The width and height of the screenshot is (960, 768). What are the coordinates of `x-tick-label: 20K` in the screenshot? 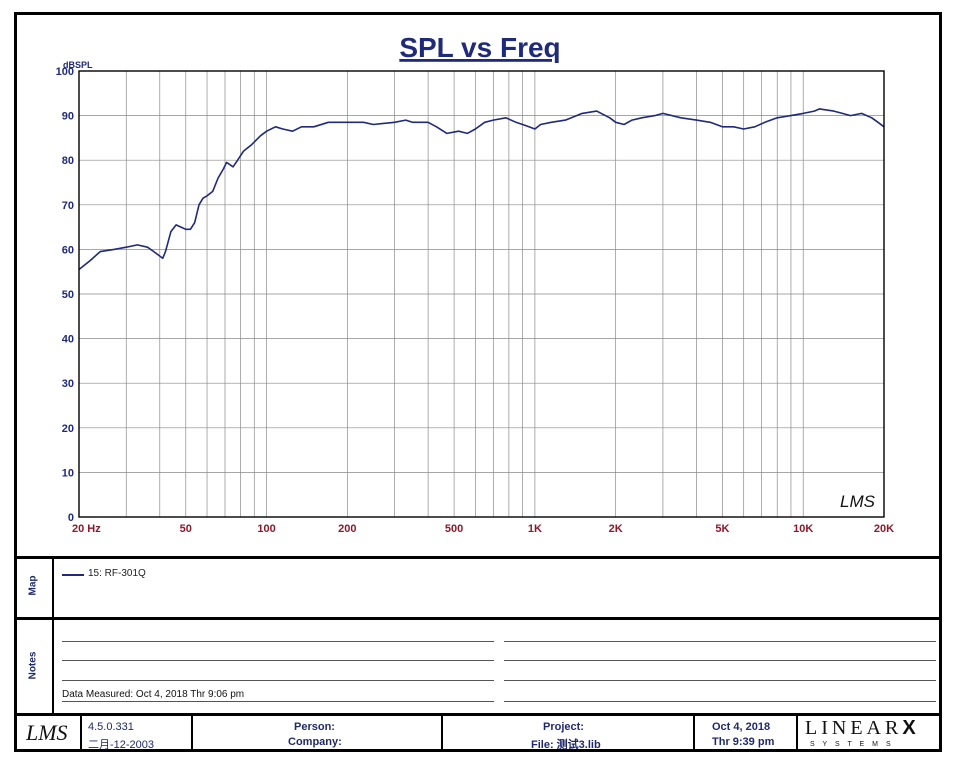 It's located at (884, 529).